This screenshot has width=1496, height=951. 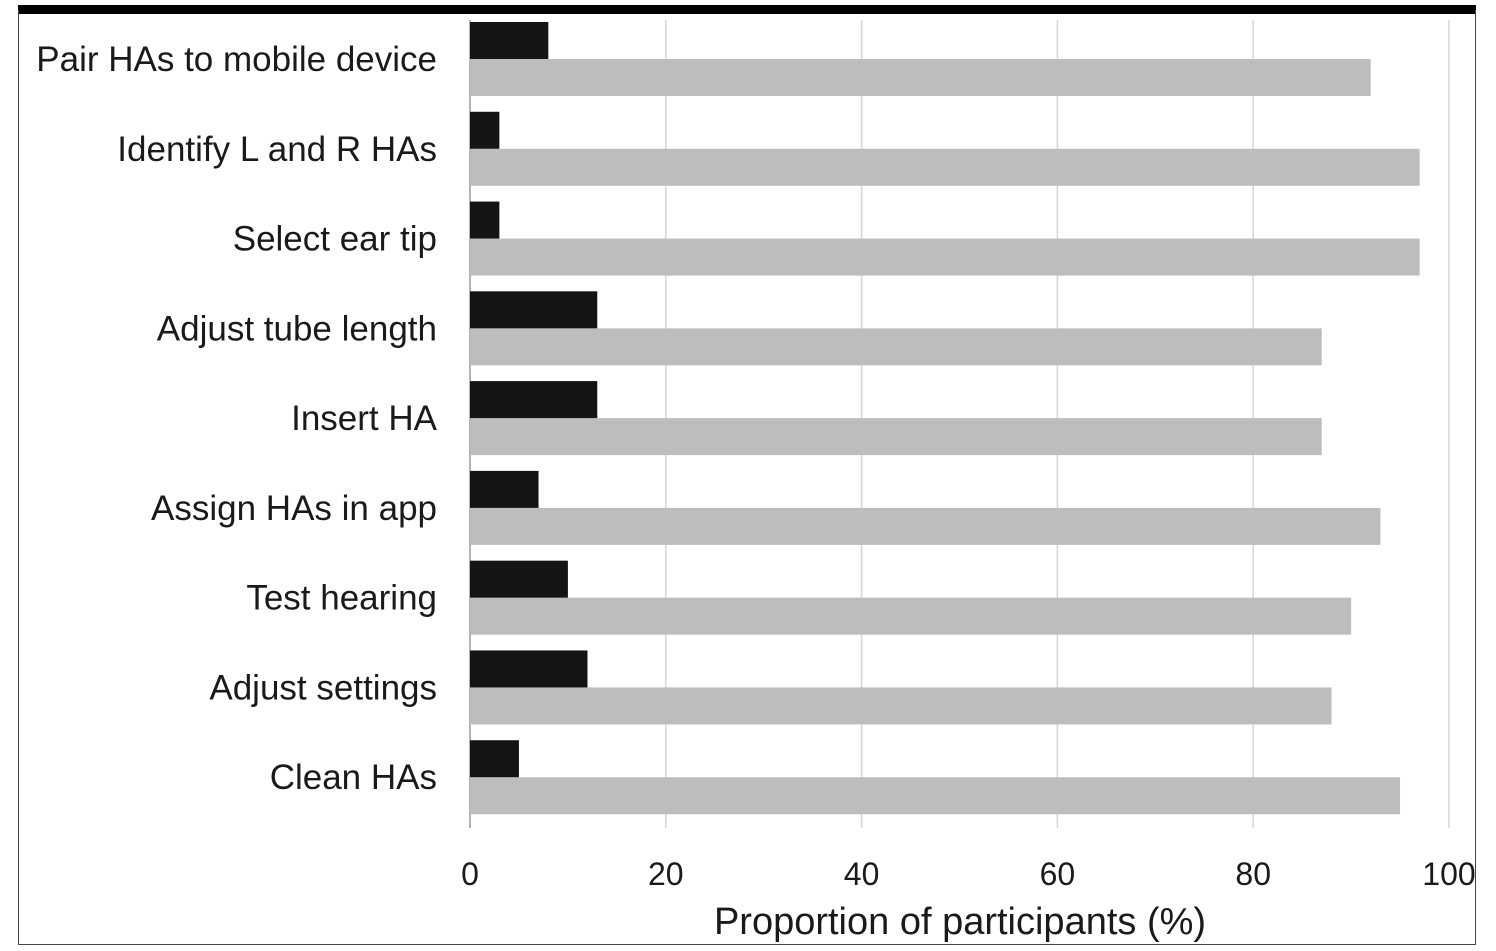 I want to click on x-tick-label: 20, so click(x=666, y=874).